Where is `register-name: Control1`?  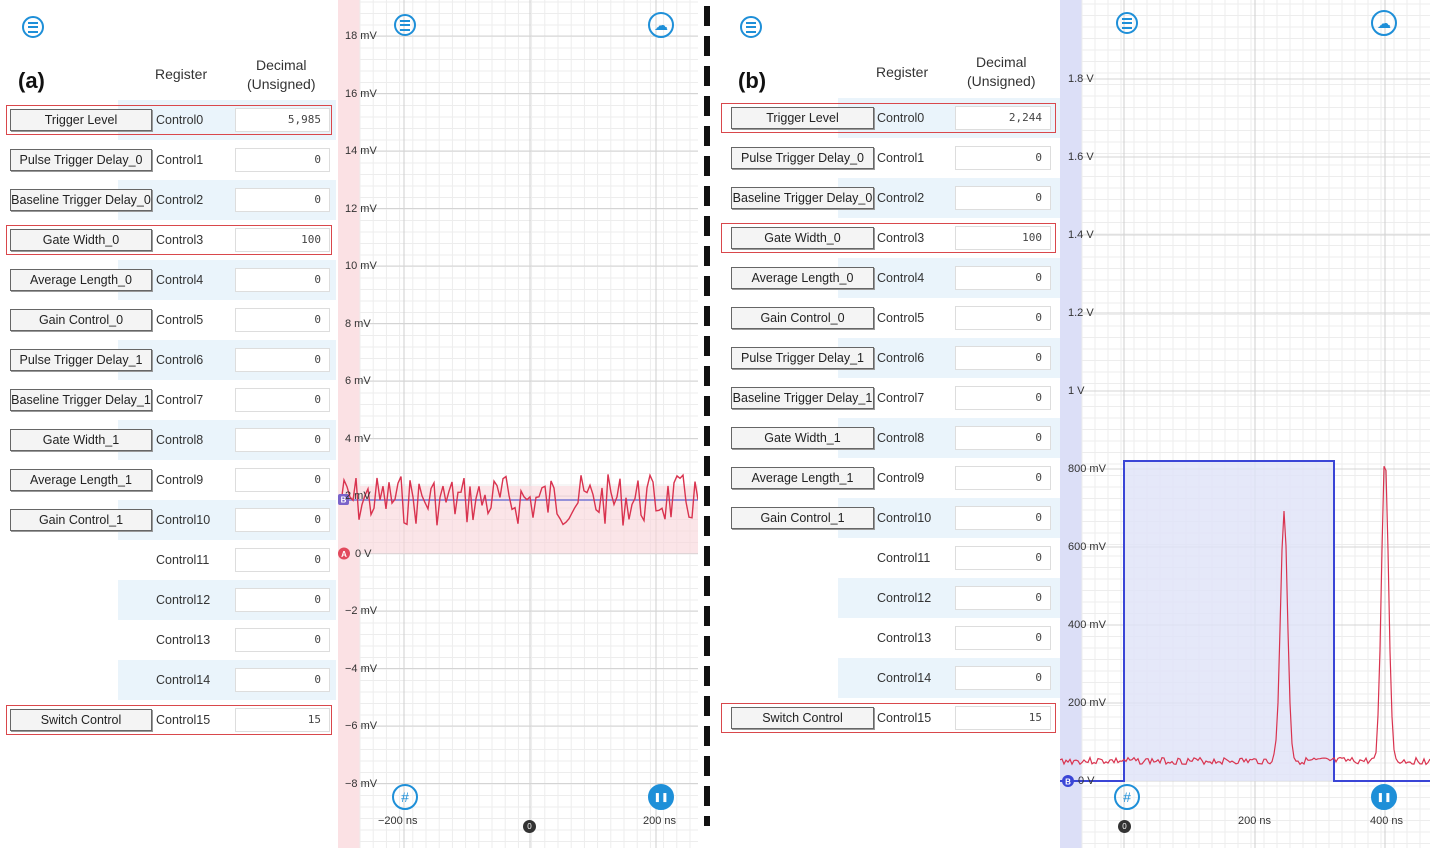
register-name: Control1 is located at coordinates (901, 158).